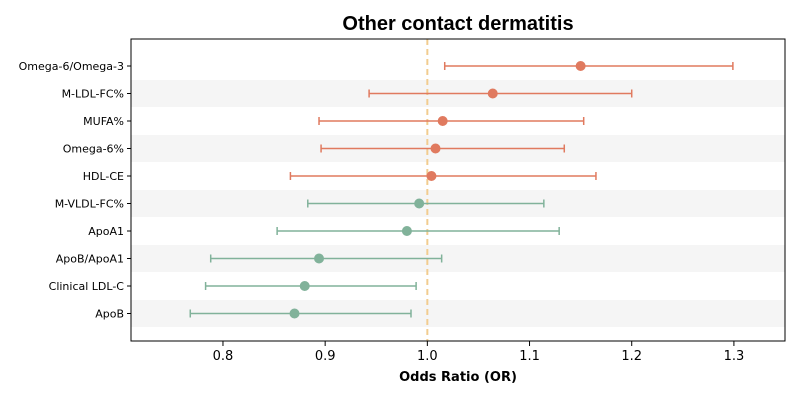 The image size is (800, 400). I want to click on row-label: ApoB/ApoA1, so click(90, 259).